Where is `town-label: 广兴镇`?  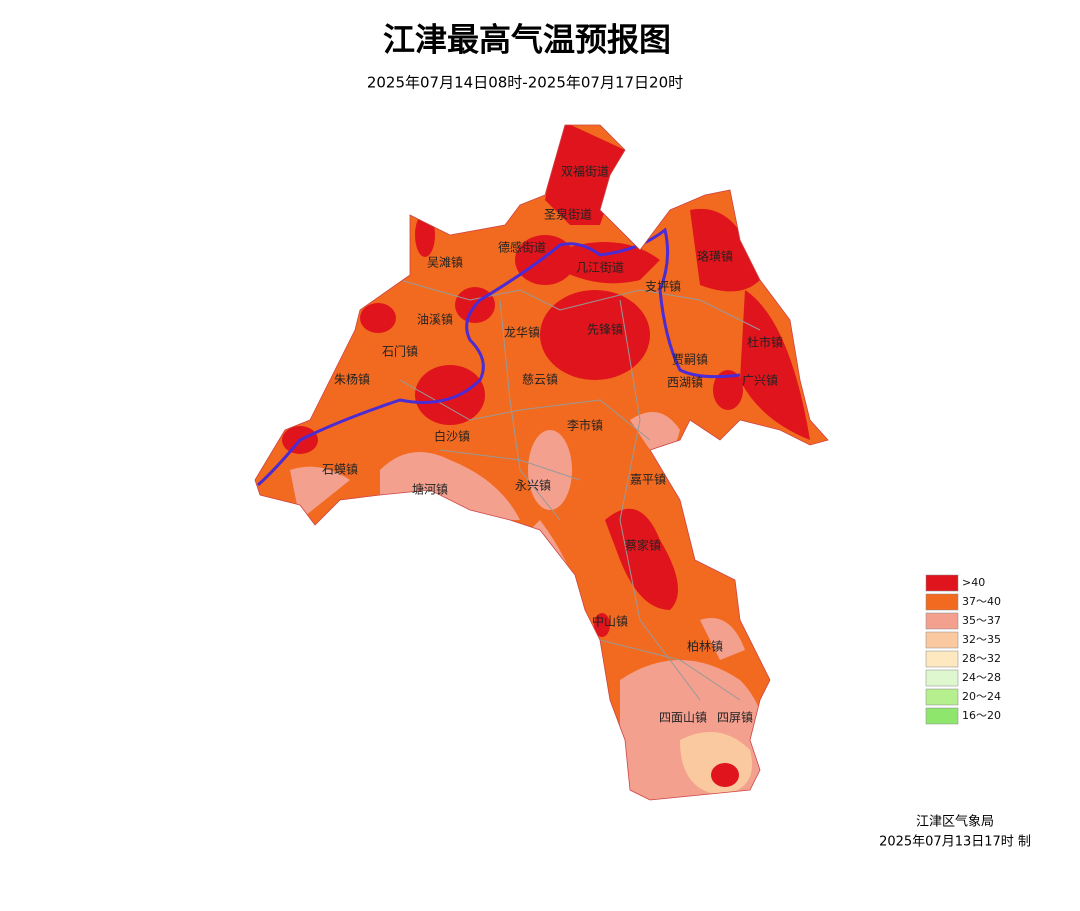
town-label: 广兴镇 is located at coordinates (760, 381).